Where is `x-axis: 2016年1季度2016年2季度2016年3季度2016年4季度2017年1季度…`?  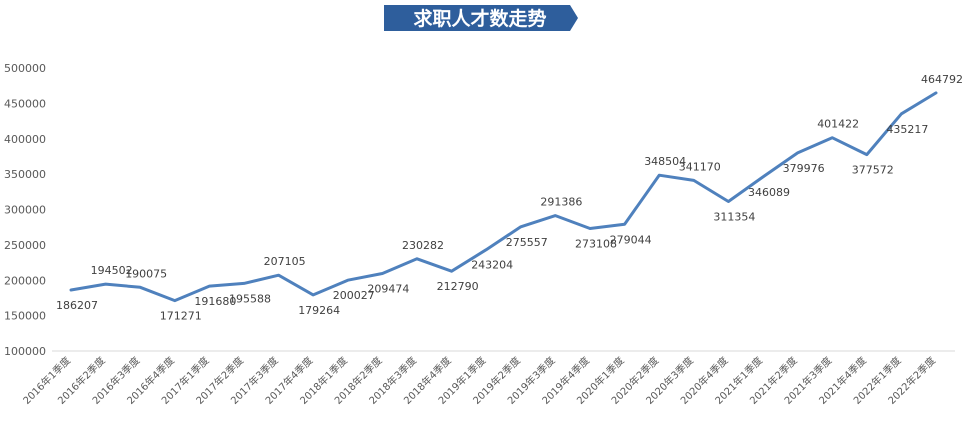
x-axis: 2016年1季度2016年2季度2016年3季度2016年4季度2017年1季度… is located at coordinates (487, 378).